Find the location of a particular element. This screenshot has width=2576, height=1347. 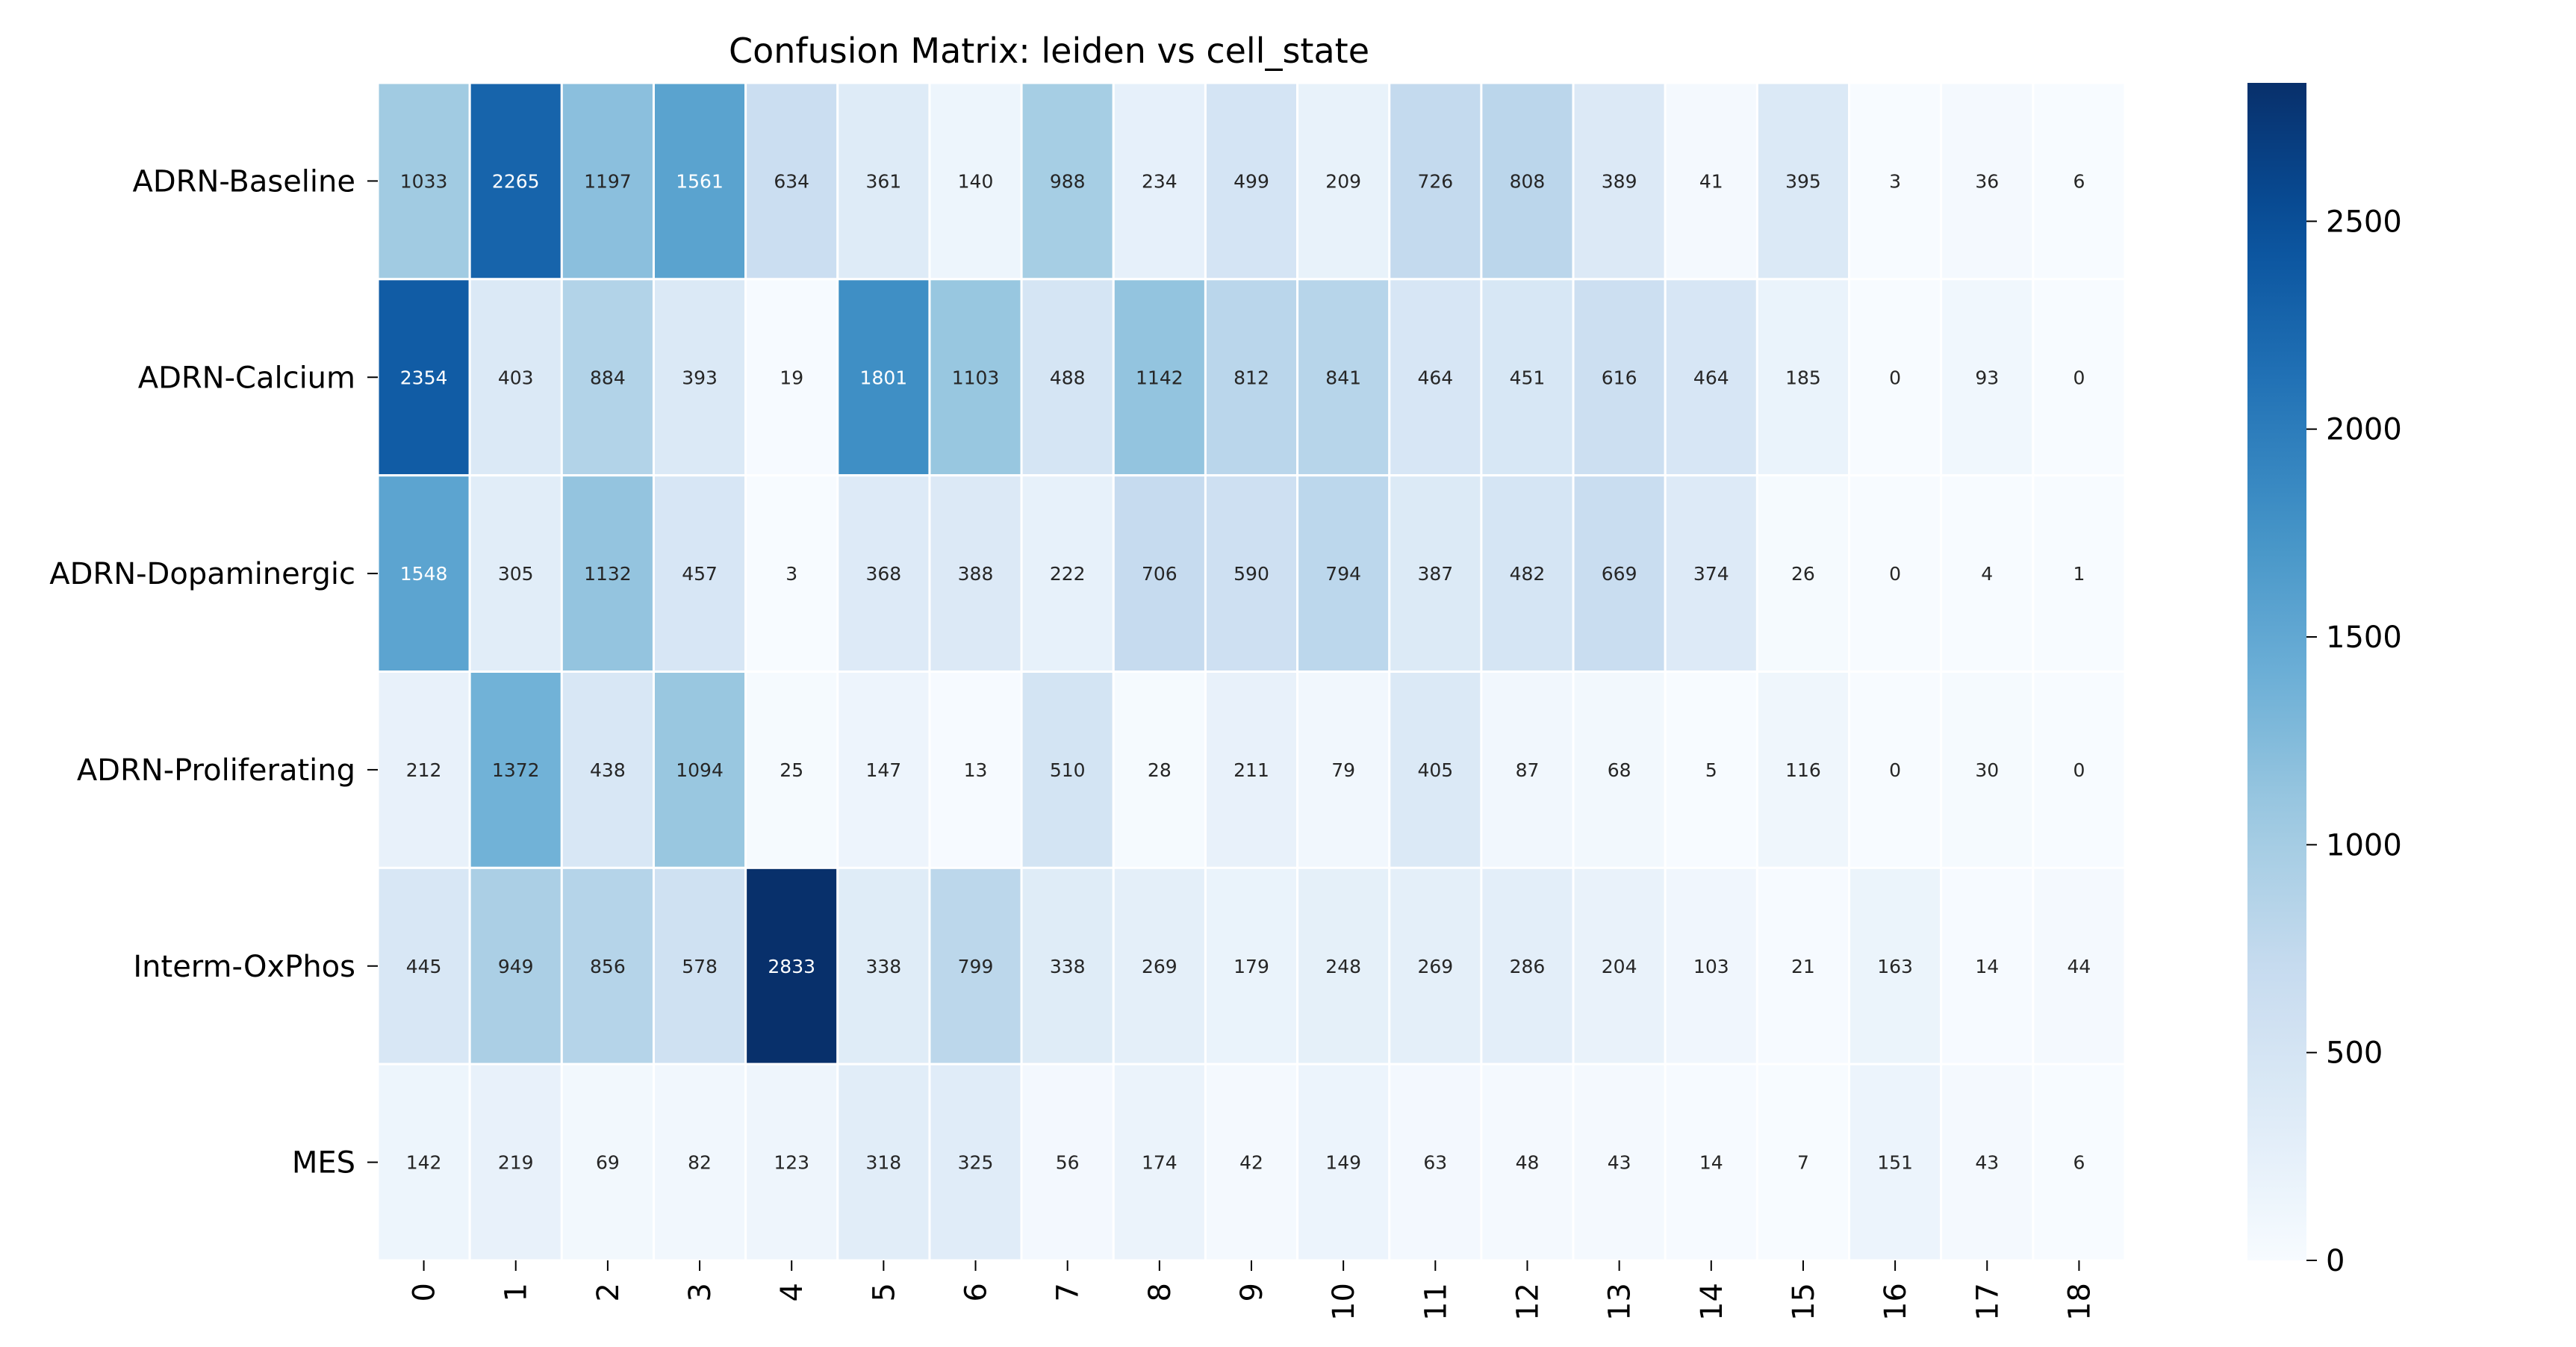

colorbar: 0 500 1000 1500 2000 2500 is located at coordinates (2324, 680).